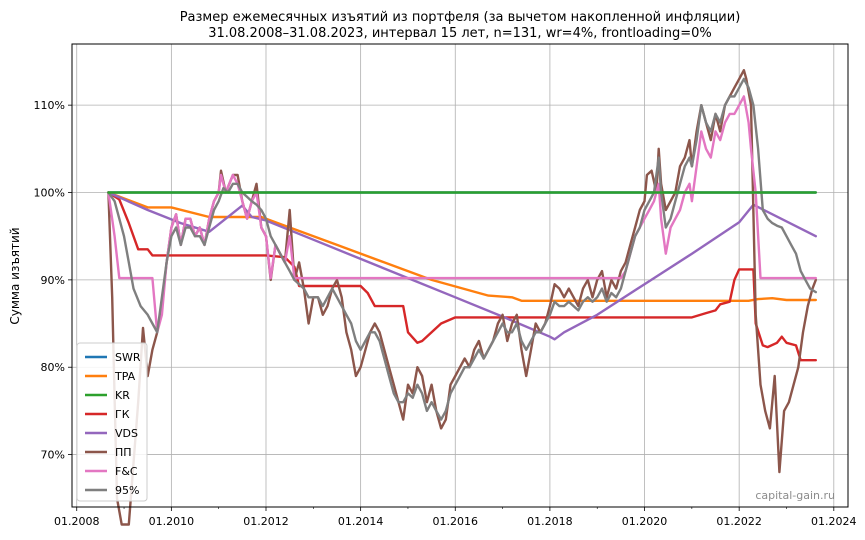 This screenshot has height=540, width=865. Describe the element at coordinates (15, 275) in the screenshot. I see `y-axis-label: Сумма изъятий` at that location.